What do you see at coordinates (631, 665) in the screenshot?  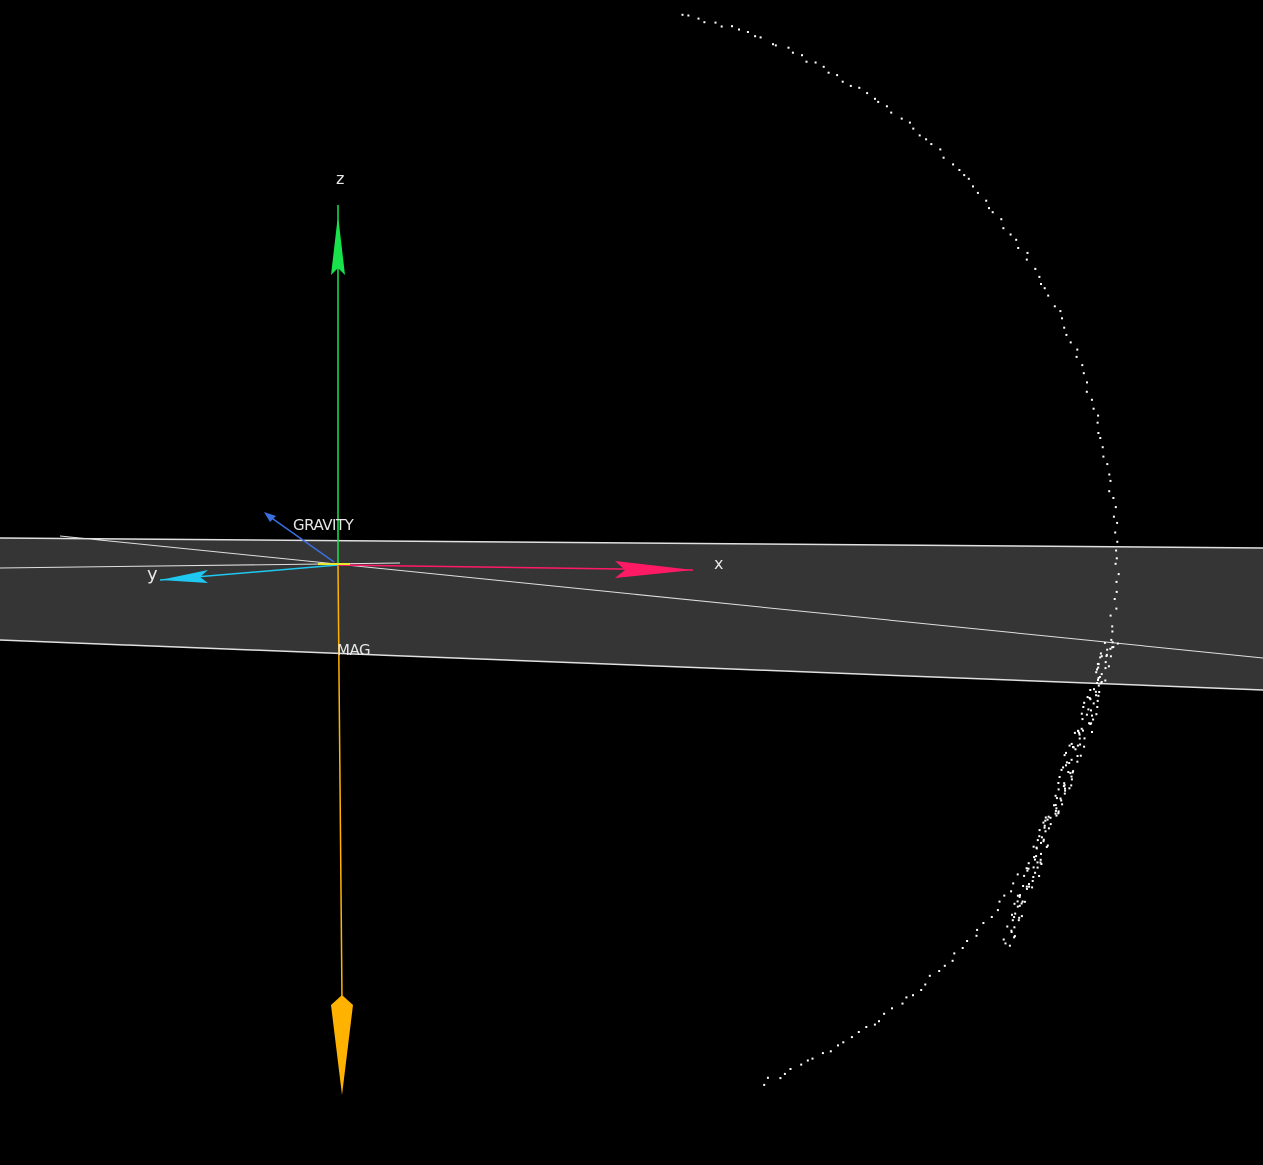 I see `plane-edge-bottom` at bounding box center [631, 665].